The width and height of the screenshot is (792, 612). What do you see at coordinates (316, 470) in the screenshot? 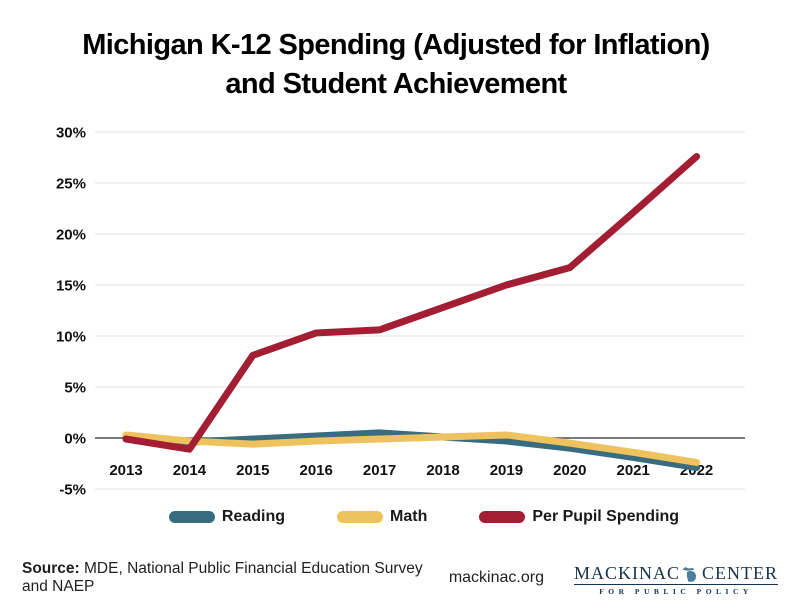
I see `x-axis-tick-label: 2016` at bounding box center [316, 470].